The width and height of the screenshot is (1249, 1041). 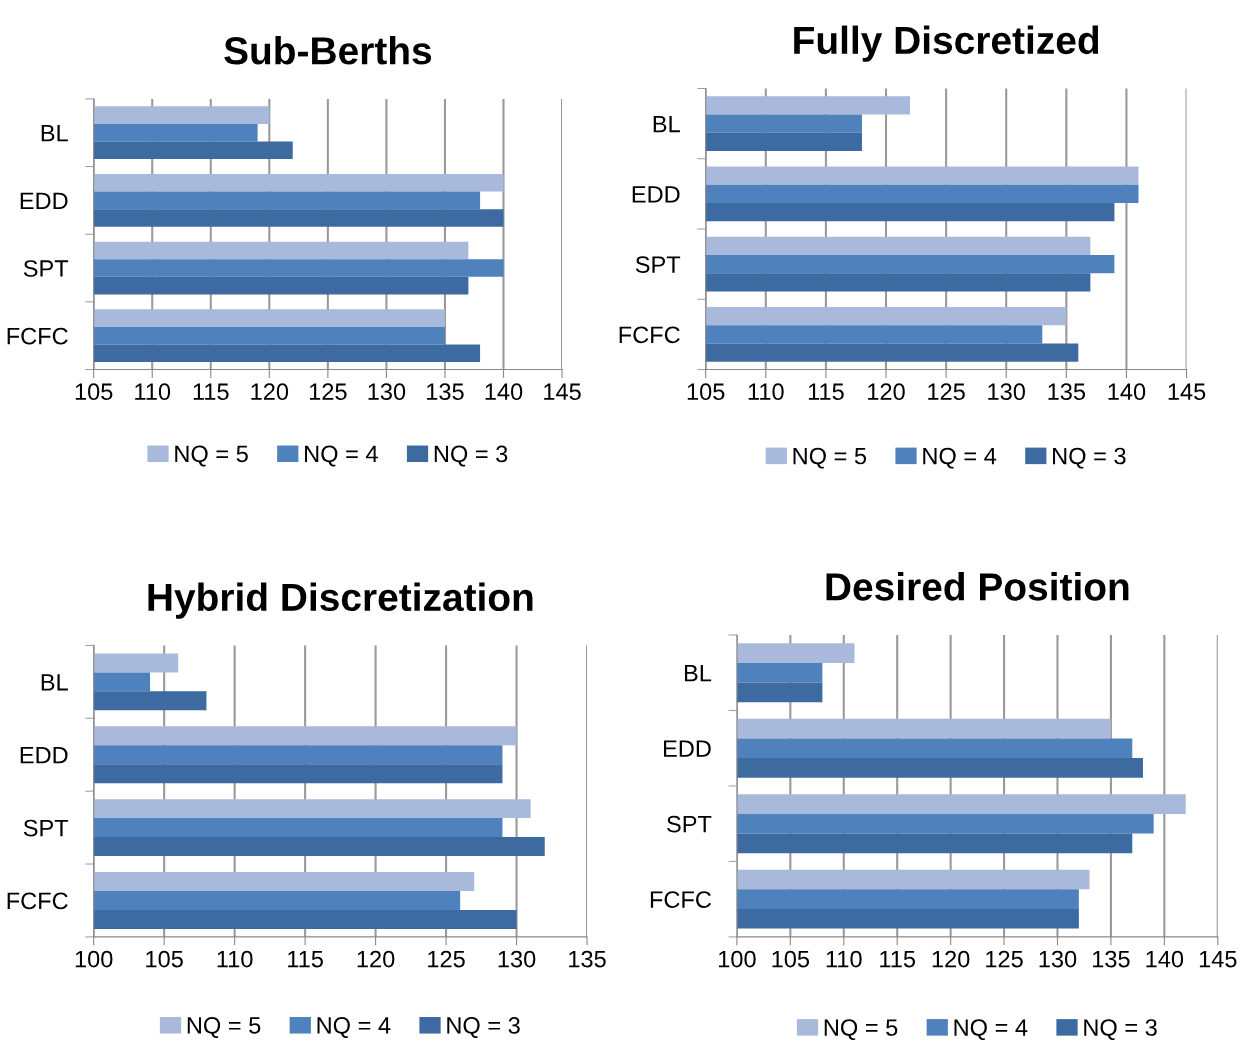 I want to click on chart-title: Sub-Berths, so click(x=328, y=50).